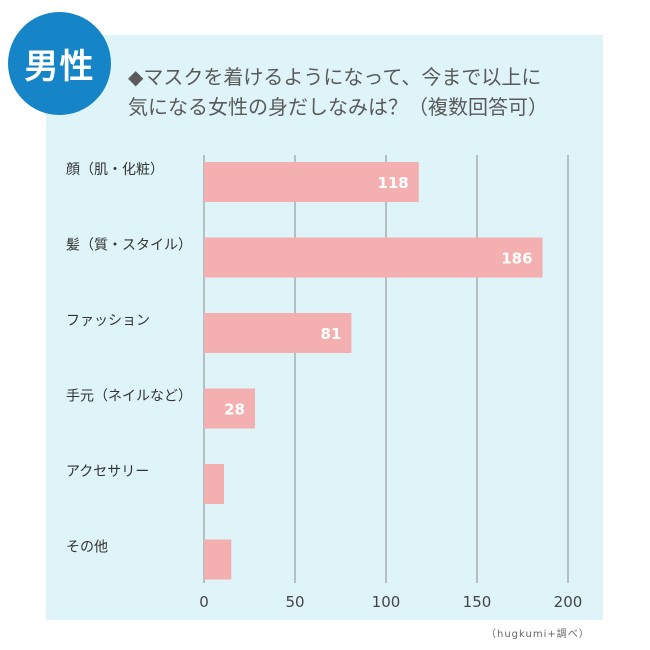  What do you see at coordinates (477, 602) in the screenshot?
I see `x-tick-label: 150` at bounding box center [477, 602].